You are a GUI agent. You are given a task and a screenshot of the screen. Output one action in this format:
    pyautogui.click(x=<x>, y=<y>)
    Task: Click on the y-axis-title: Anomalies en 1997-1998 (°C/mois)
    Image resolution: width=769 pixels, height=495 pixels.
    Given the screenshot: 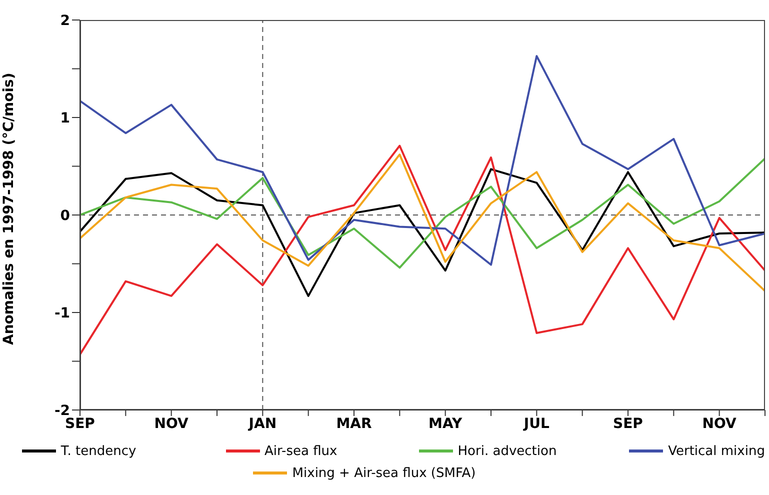 What is the action you would take?
    pyautogui.click(x=8, y=208)
    